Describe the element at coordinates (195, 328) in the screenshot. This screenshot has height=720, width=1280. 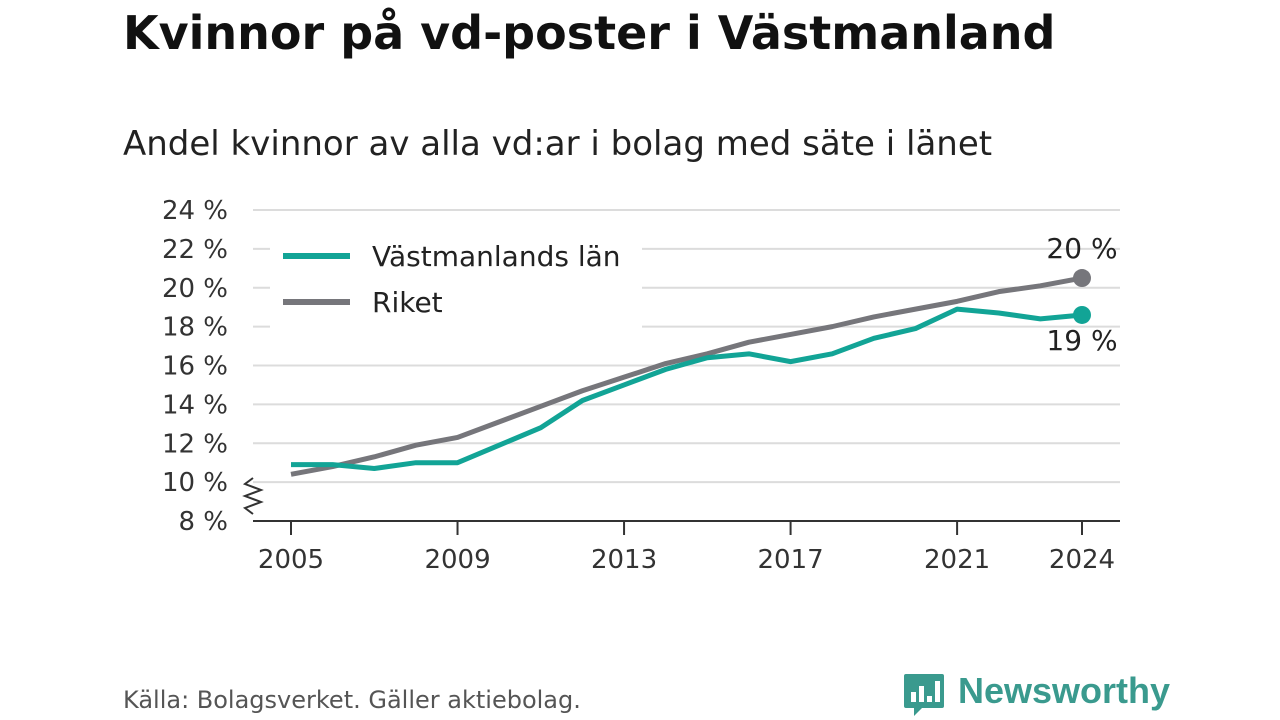
I see `y-tick-label: 18 %` at that location.